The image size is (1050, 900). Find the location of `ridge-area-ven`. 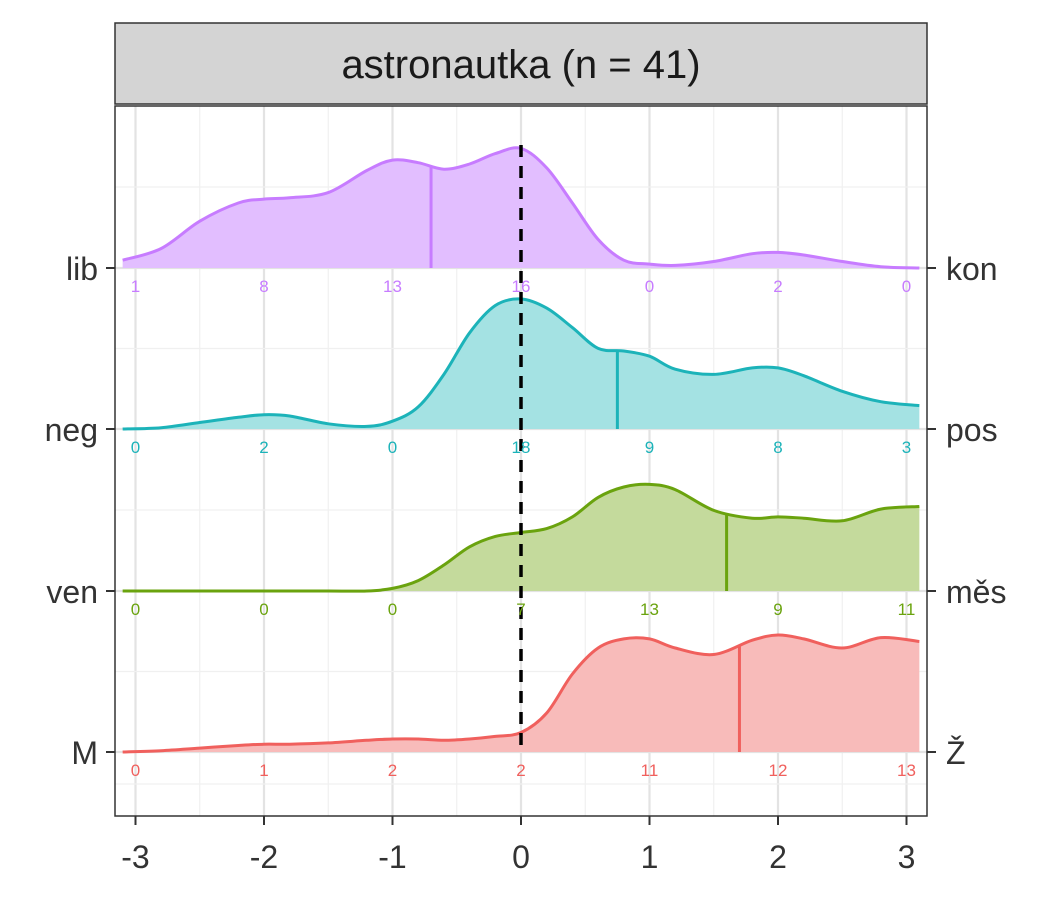

ridge-area-ven is located at coordinates (521, 538).